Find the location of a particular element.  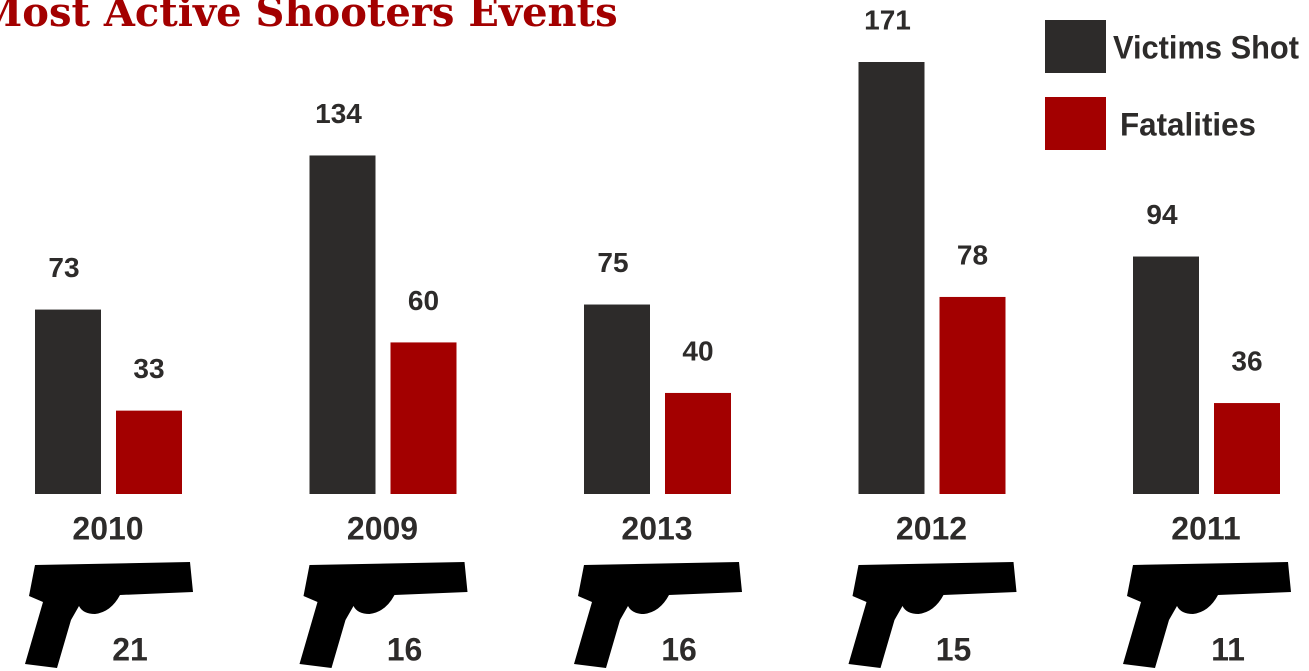

event-count: 15 is located at coordinates (954, 649).